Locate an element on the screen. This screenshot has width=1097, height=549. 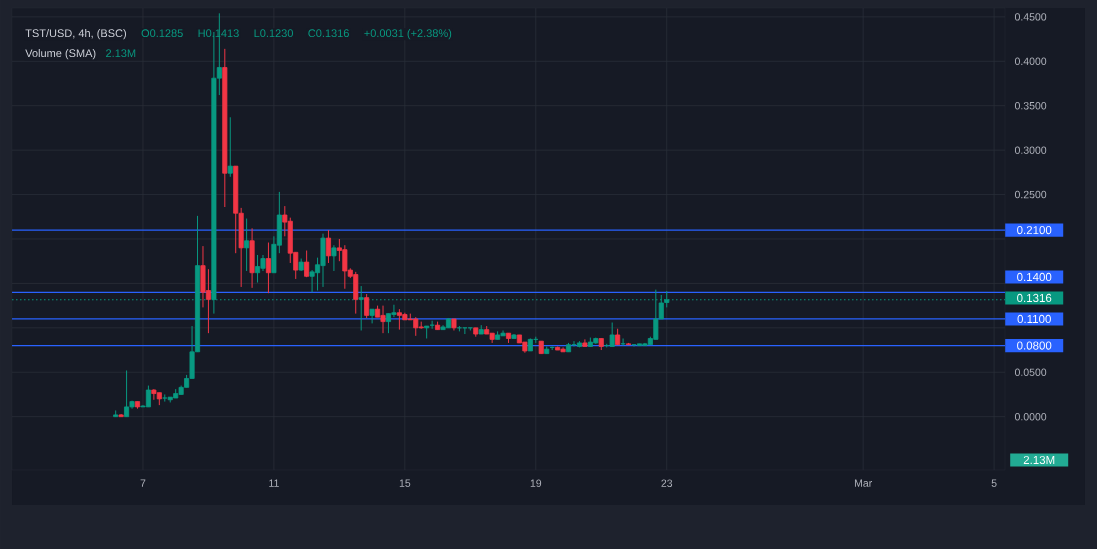
text: TST/USD, 4h, (BSC) is located at coordinates (75, 34).